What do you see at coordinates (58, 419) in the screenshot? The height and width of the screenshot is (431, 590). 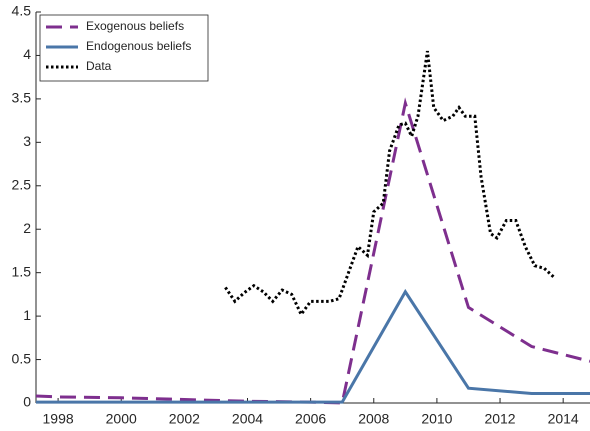 I see `x-tick-label: 1998` at bounding box center [58, 419].